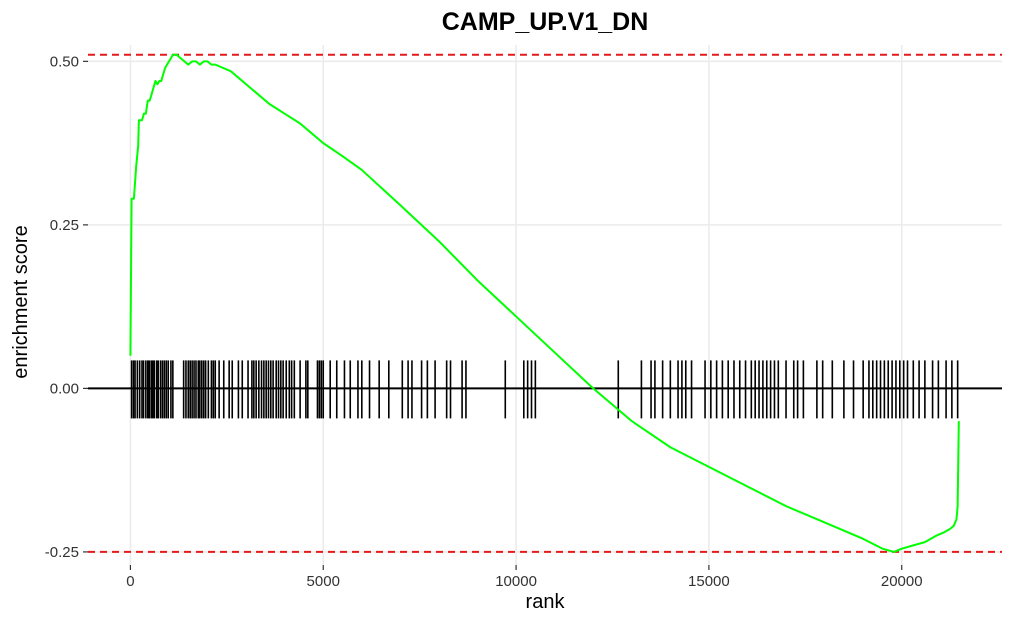  Describe the element at coordinates (64, 225) in the screenshot. I see `y-tick-label-2: 0.25` at that location.